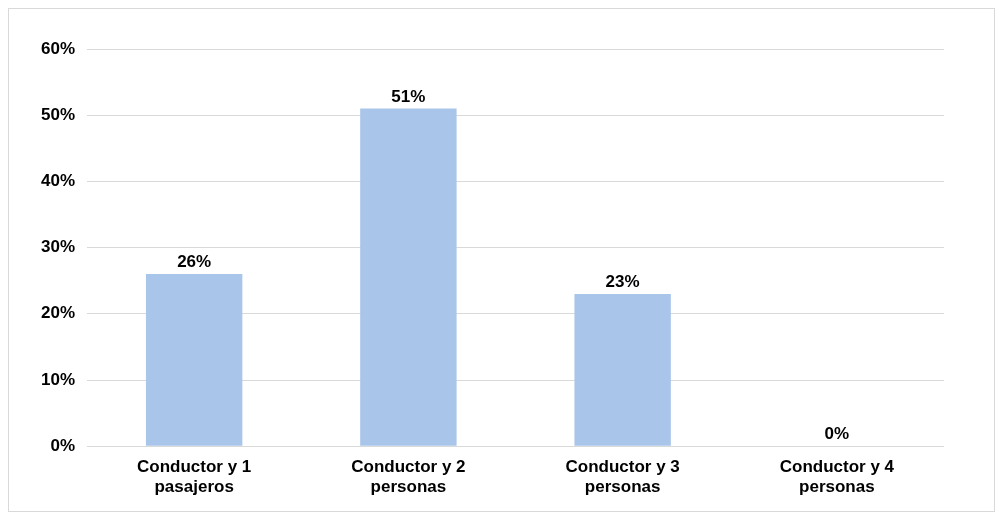 The width and height of the screenshot is (1003, 520). Describe the element at coordinates (58, 181) in the screenshot. I see `y-tick-label: 40%` at that location.